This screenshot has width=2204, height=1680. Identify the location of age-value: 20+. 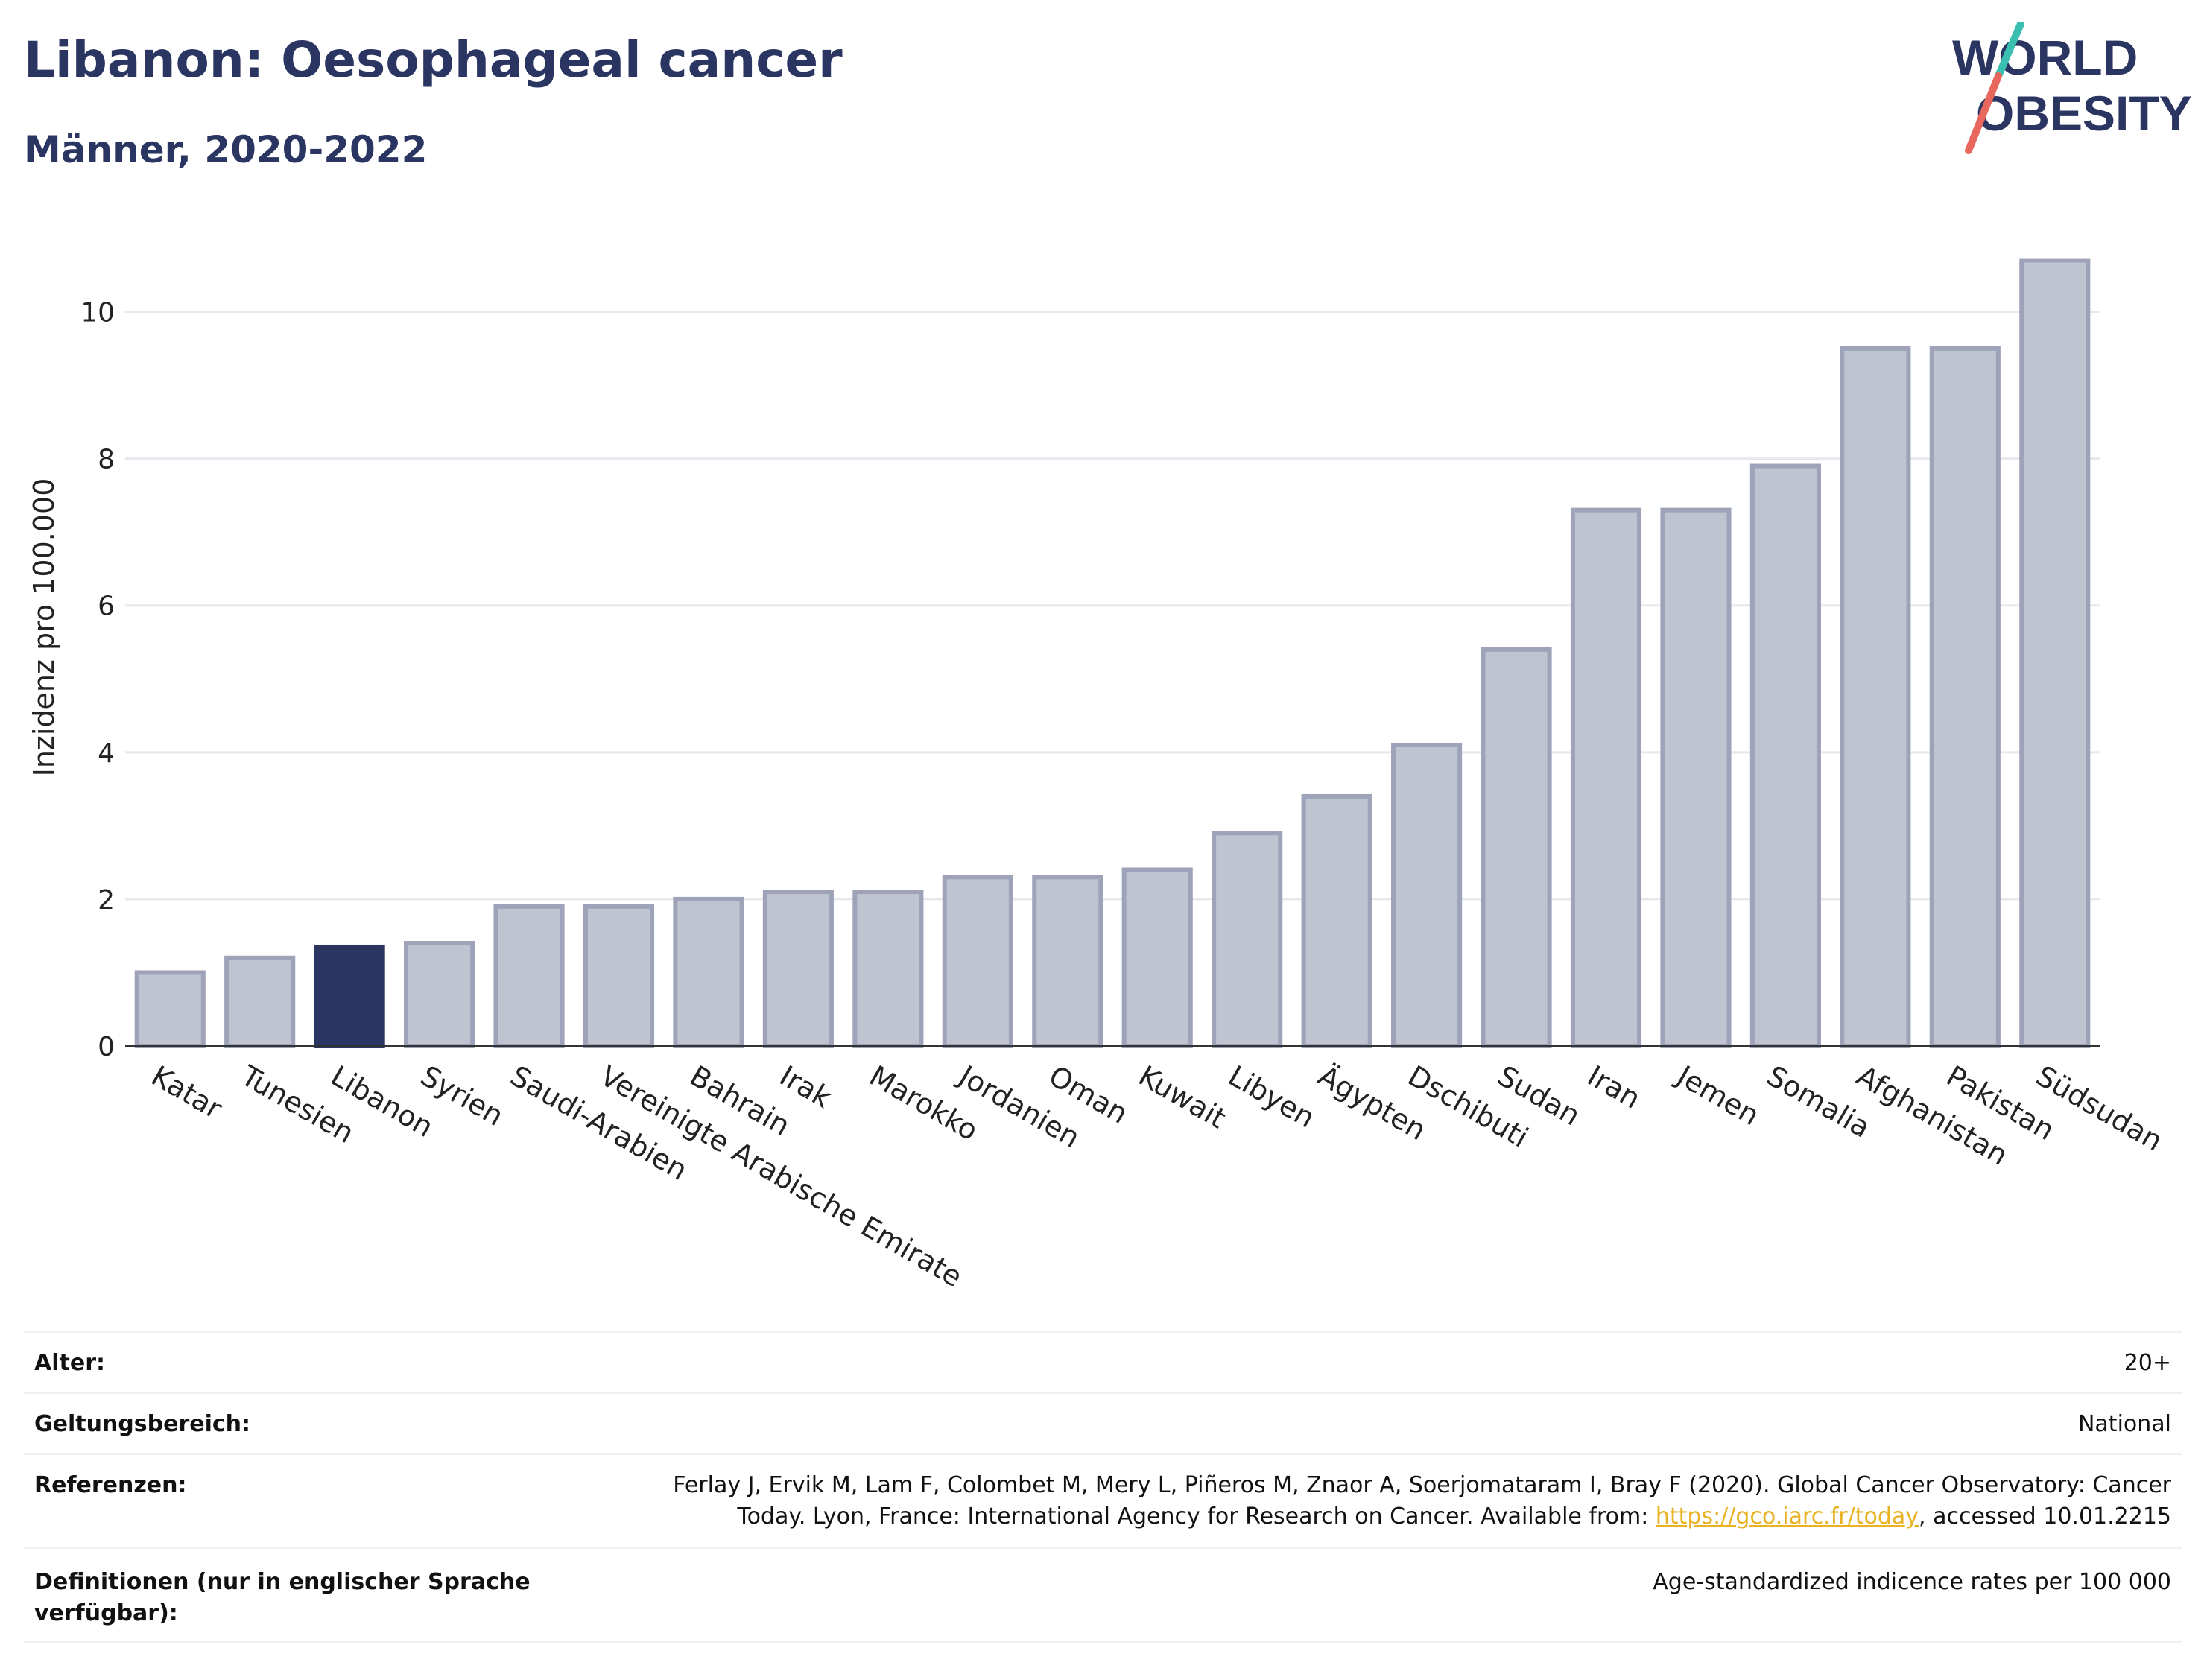
(2147, 1363).